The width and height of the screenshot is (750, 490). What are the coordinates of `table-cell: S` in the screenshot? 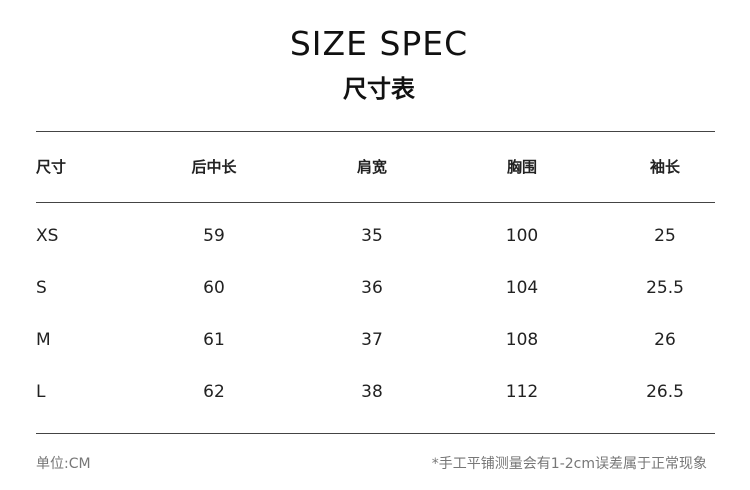 It's located at (41, 288).